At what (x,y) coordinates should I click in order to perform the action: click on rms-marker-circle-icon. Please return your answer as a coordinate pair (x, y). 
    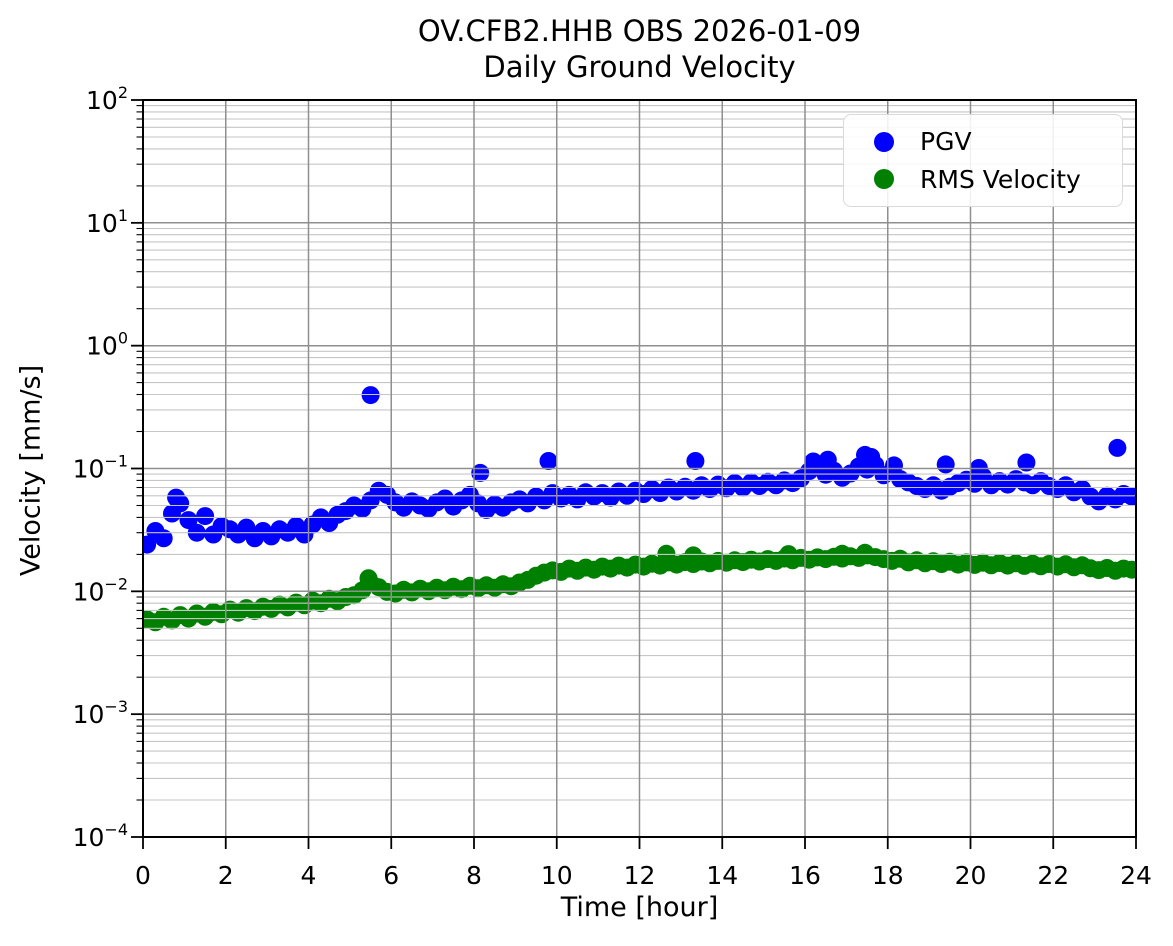
    Looking at the image, I should click on (884, 179).